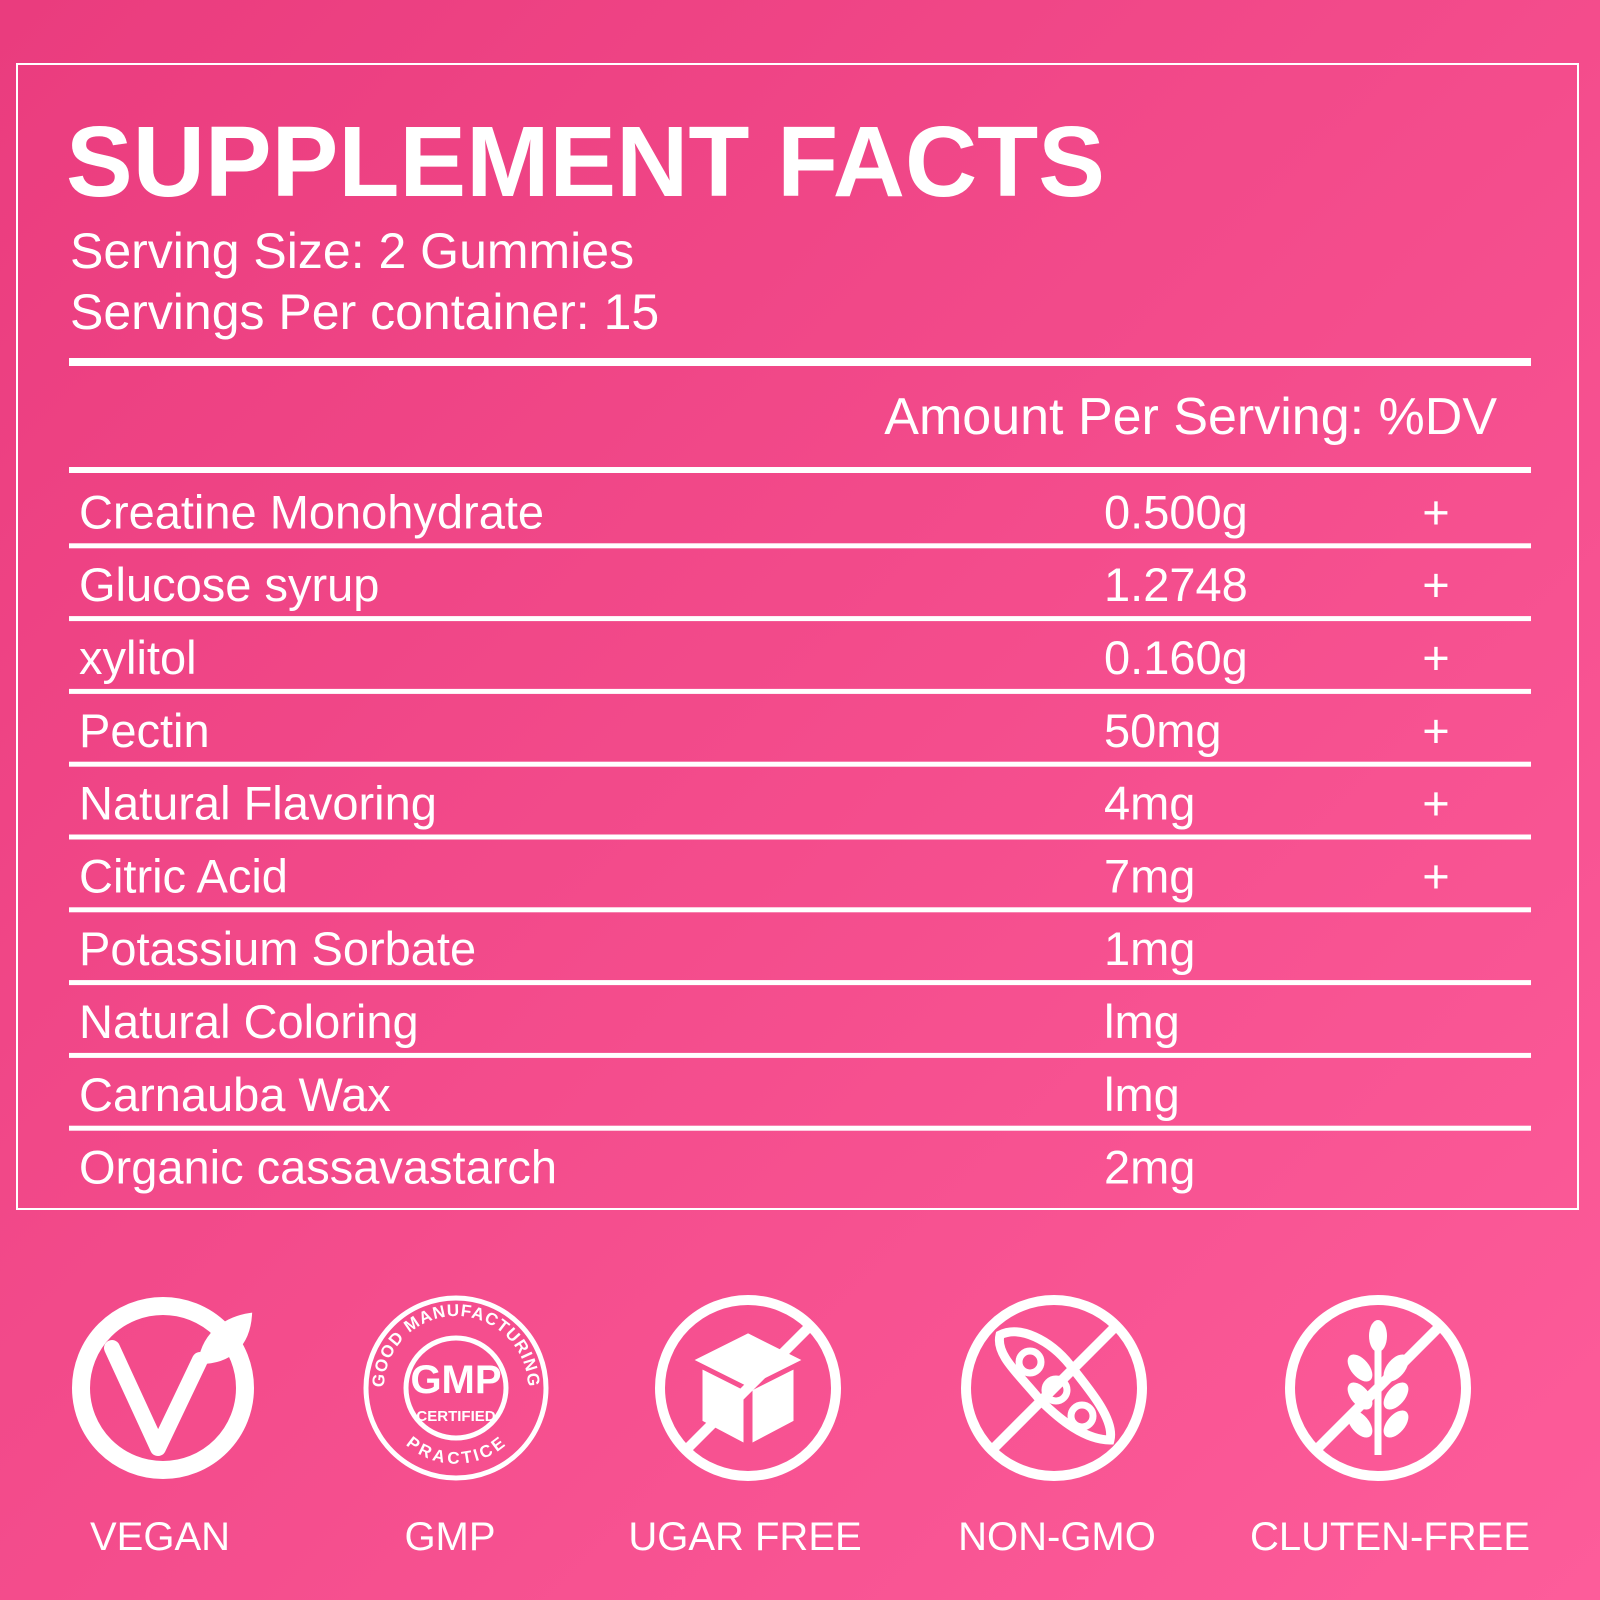  Describe the element at coordinates (160, 1537) in the screenshot. I see `badge-label: VEGAN` at that location.